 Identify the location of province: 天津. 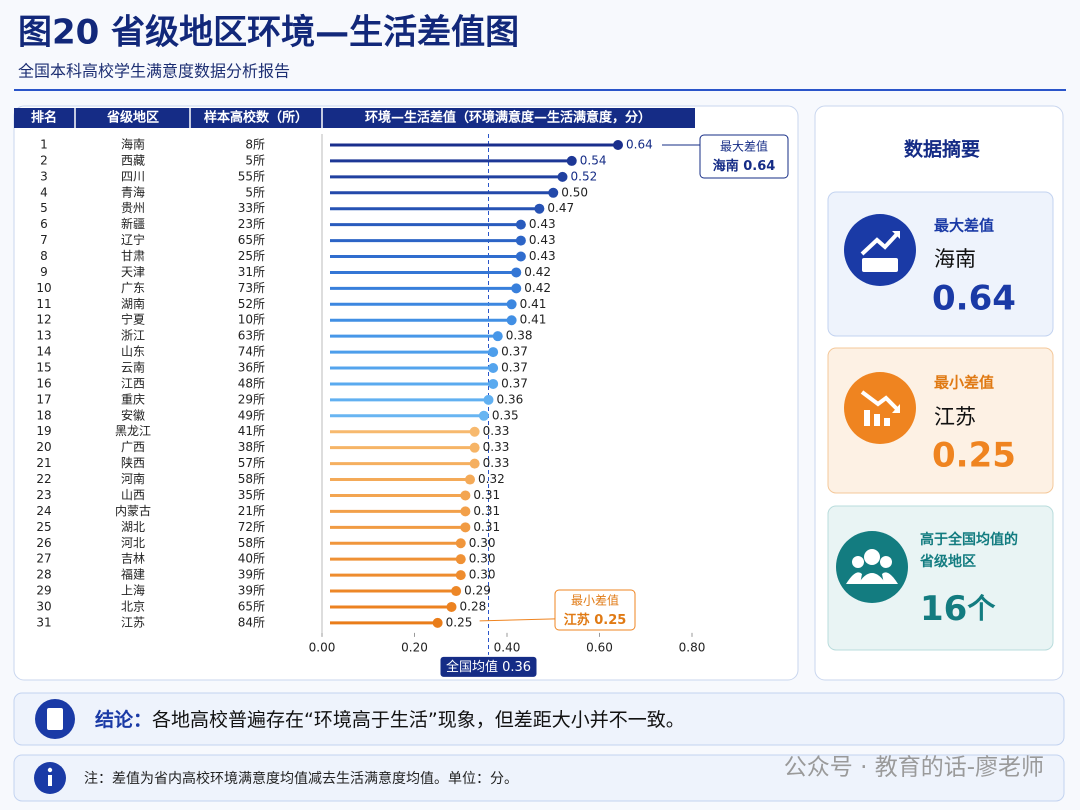
(133, 272).